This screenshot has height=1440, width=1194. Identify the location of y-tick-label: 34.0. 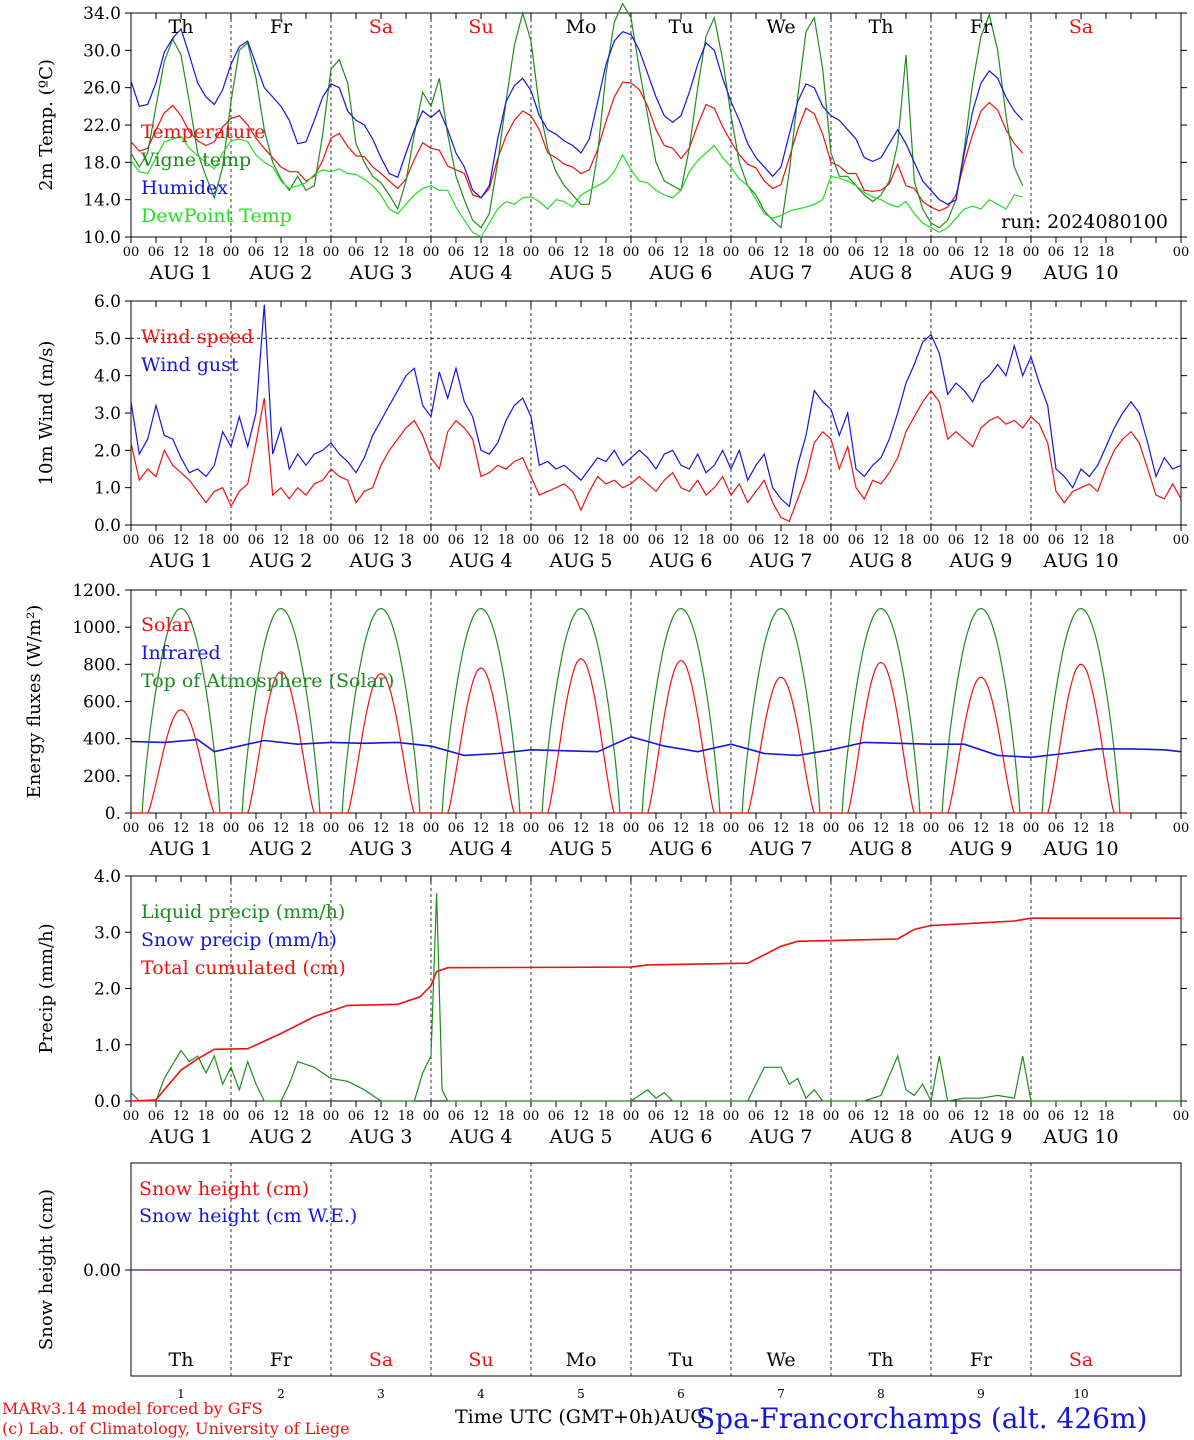
(102, 14).